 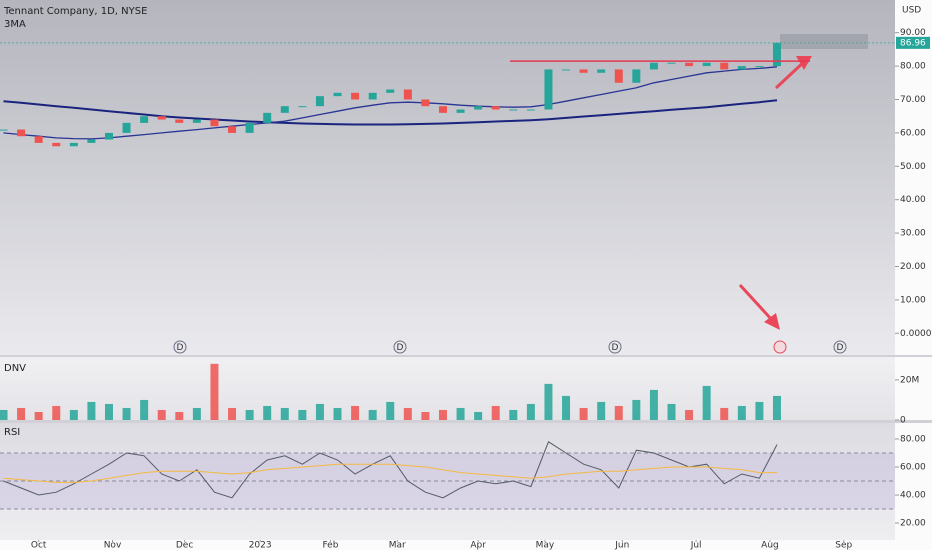 I want to click on y-tick-label: 90.00, so click(x=913, y=33).